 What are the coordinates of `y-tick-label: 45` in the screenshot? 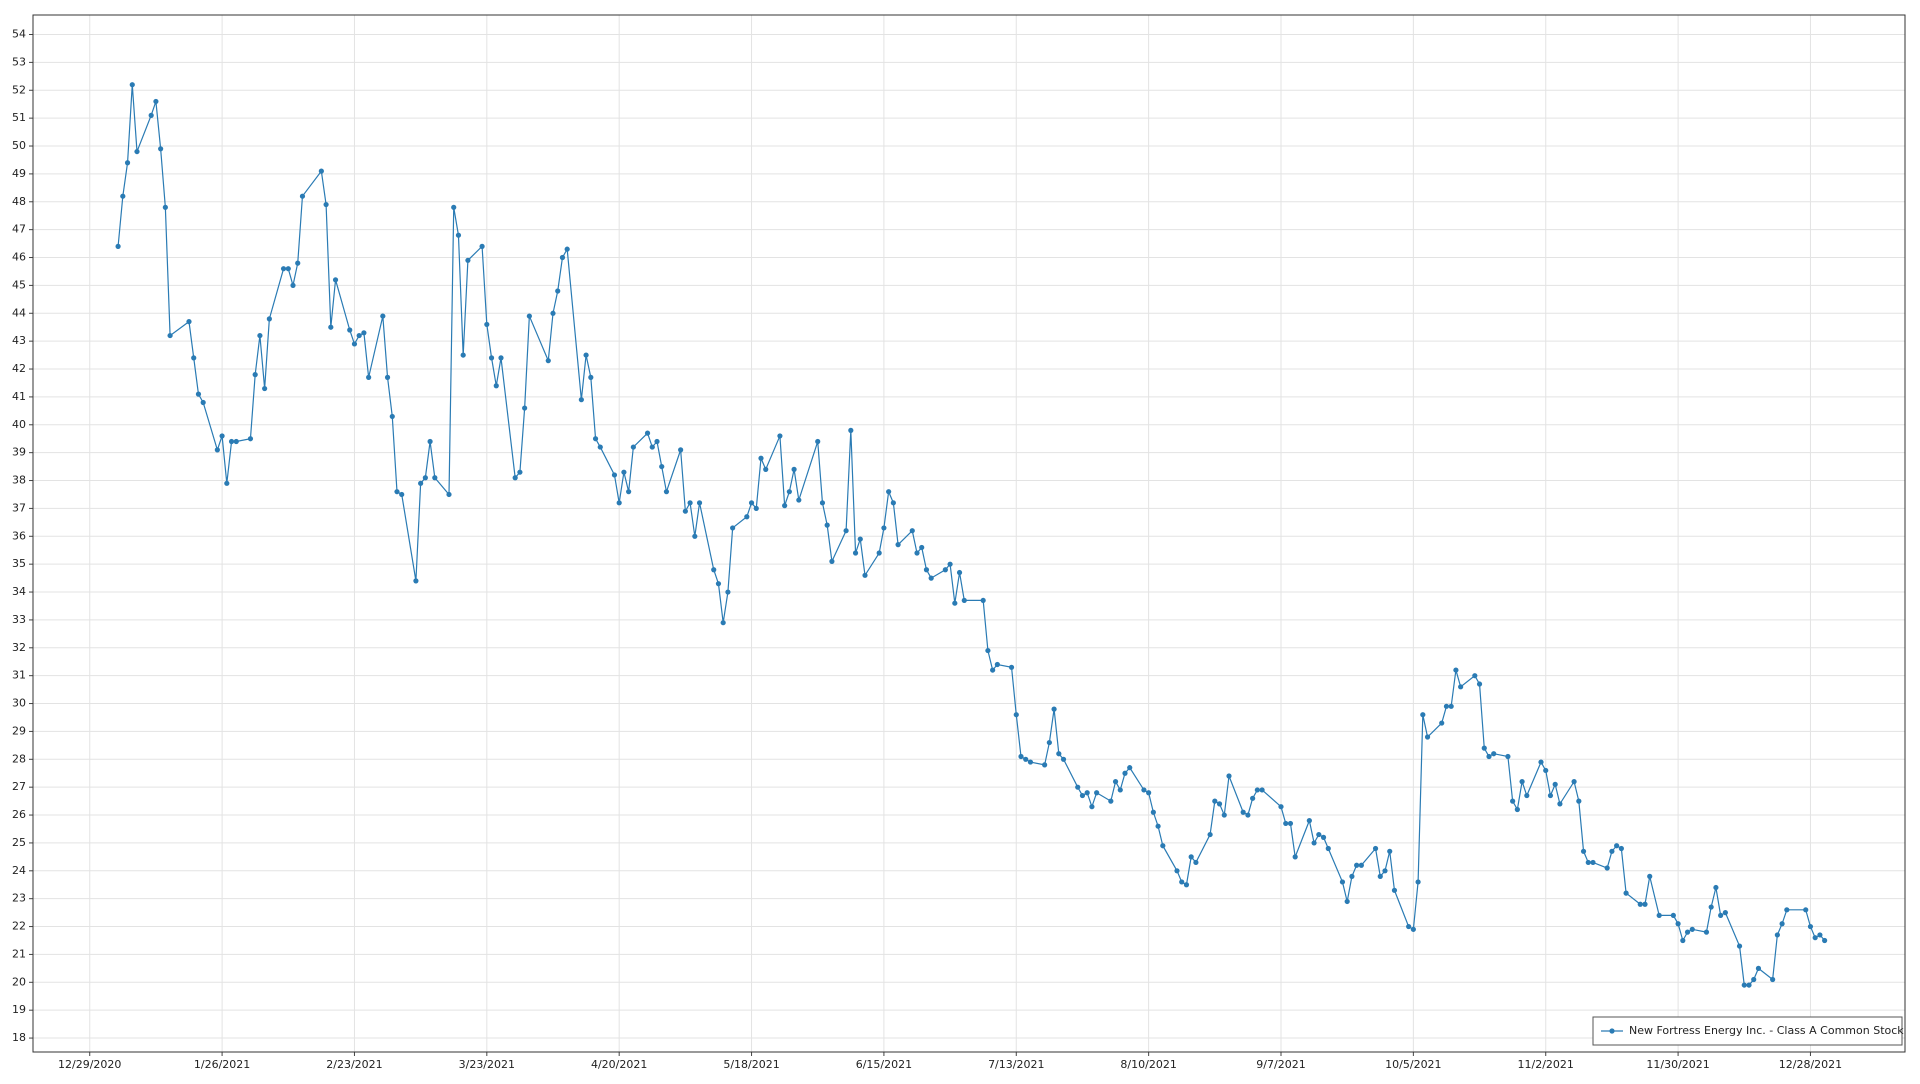 It's located at (19, 284).